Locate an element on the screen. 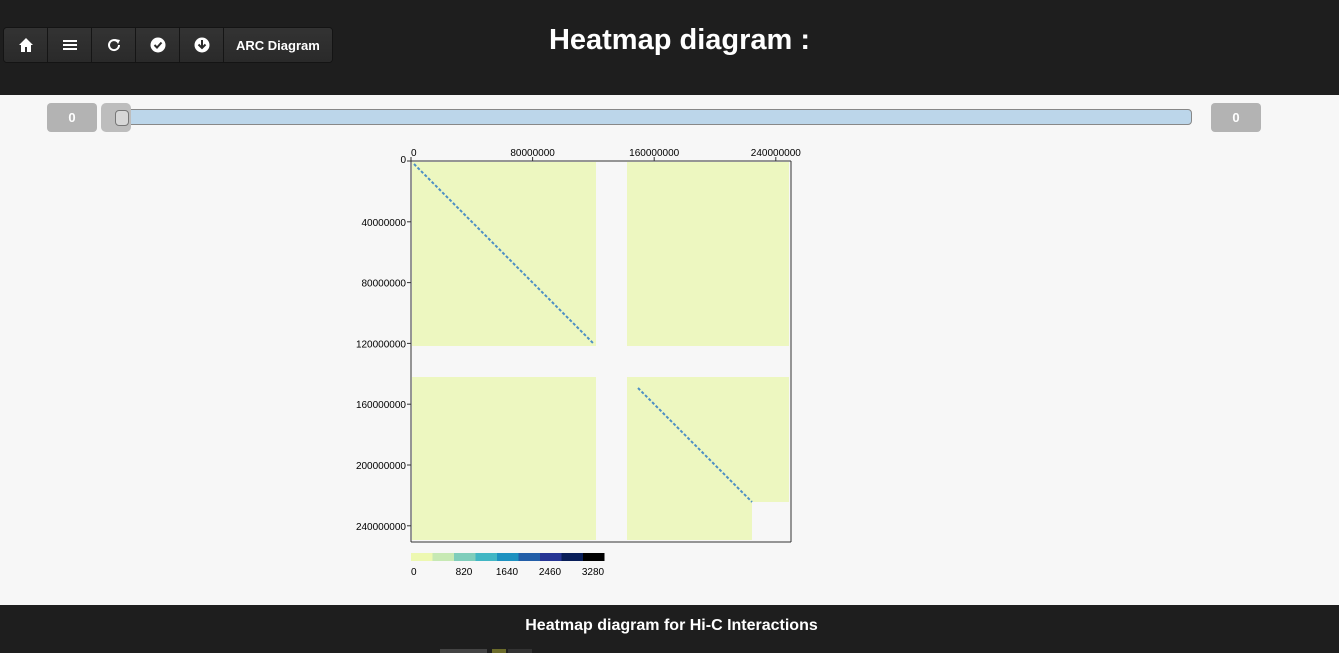 The height and width of the screenshot is (653, 1339). header-bar: ARC Diagram Heatmap diagram : is located at coordinates (669, 47).